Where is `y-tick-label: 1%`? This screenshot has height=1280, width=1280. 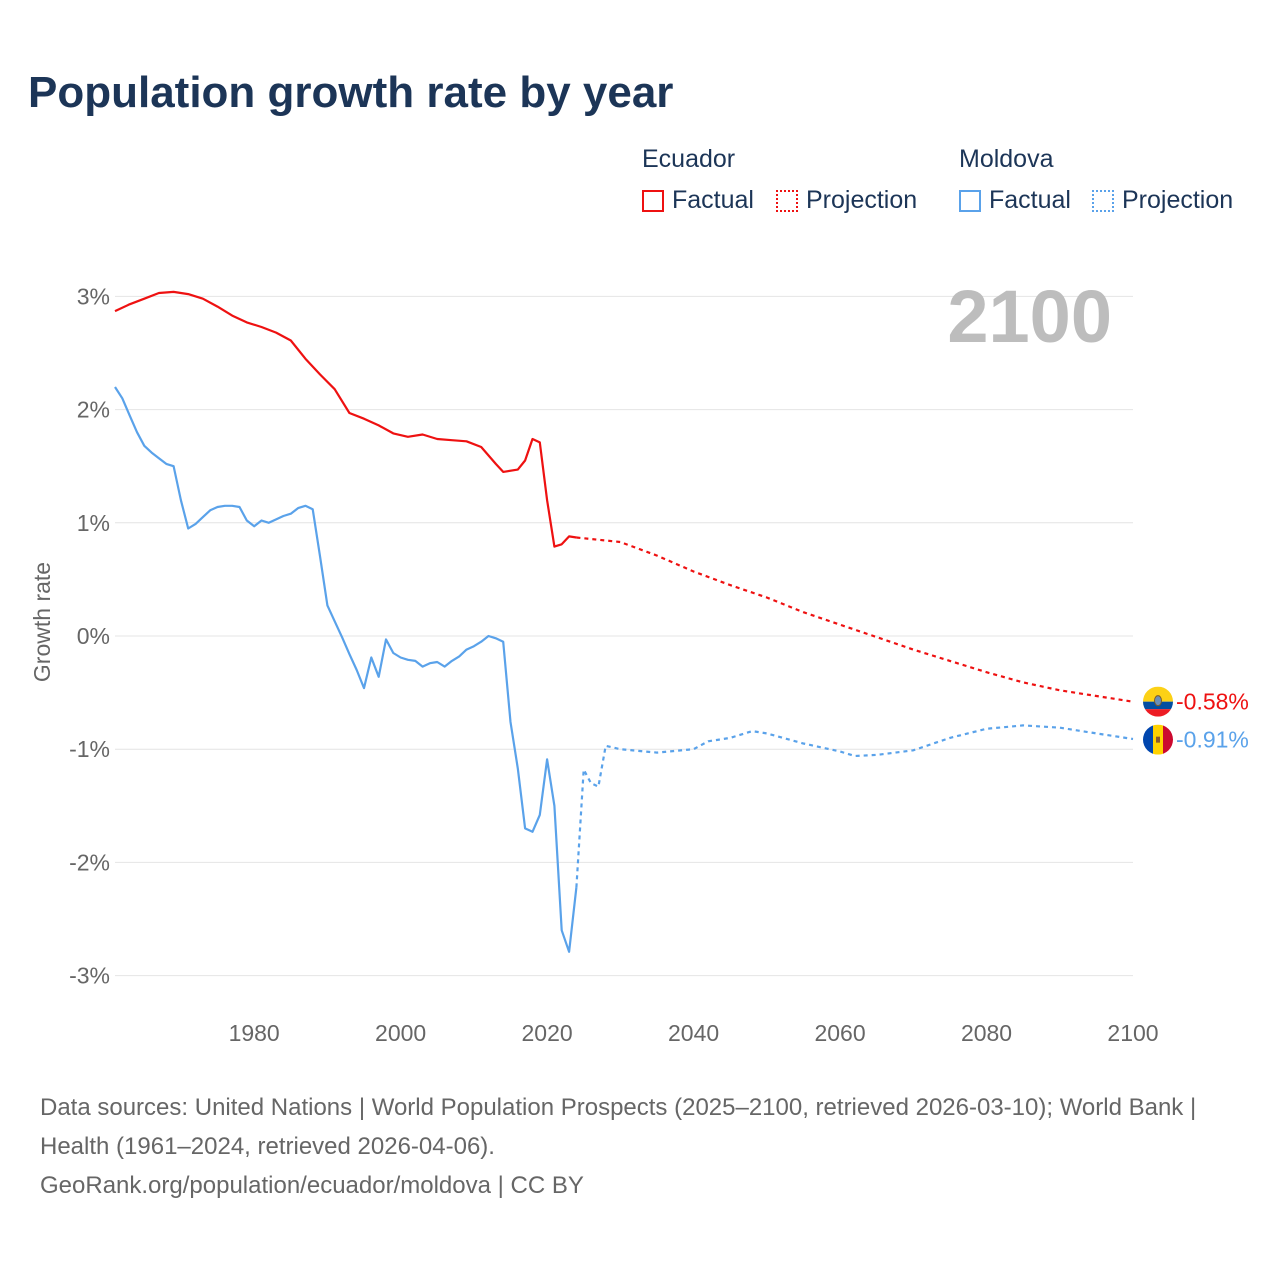
y-tick-label: 1% is located at coordinates (93, 523).